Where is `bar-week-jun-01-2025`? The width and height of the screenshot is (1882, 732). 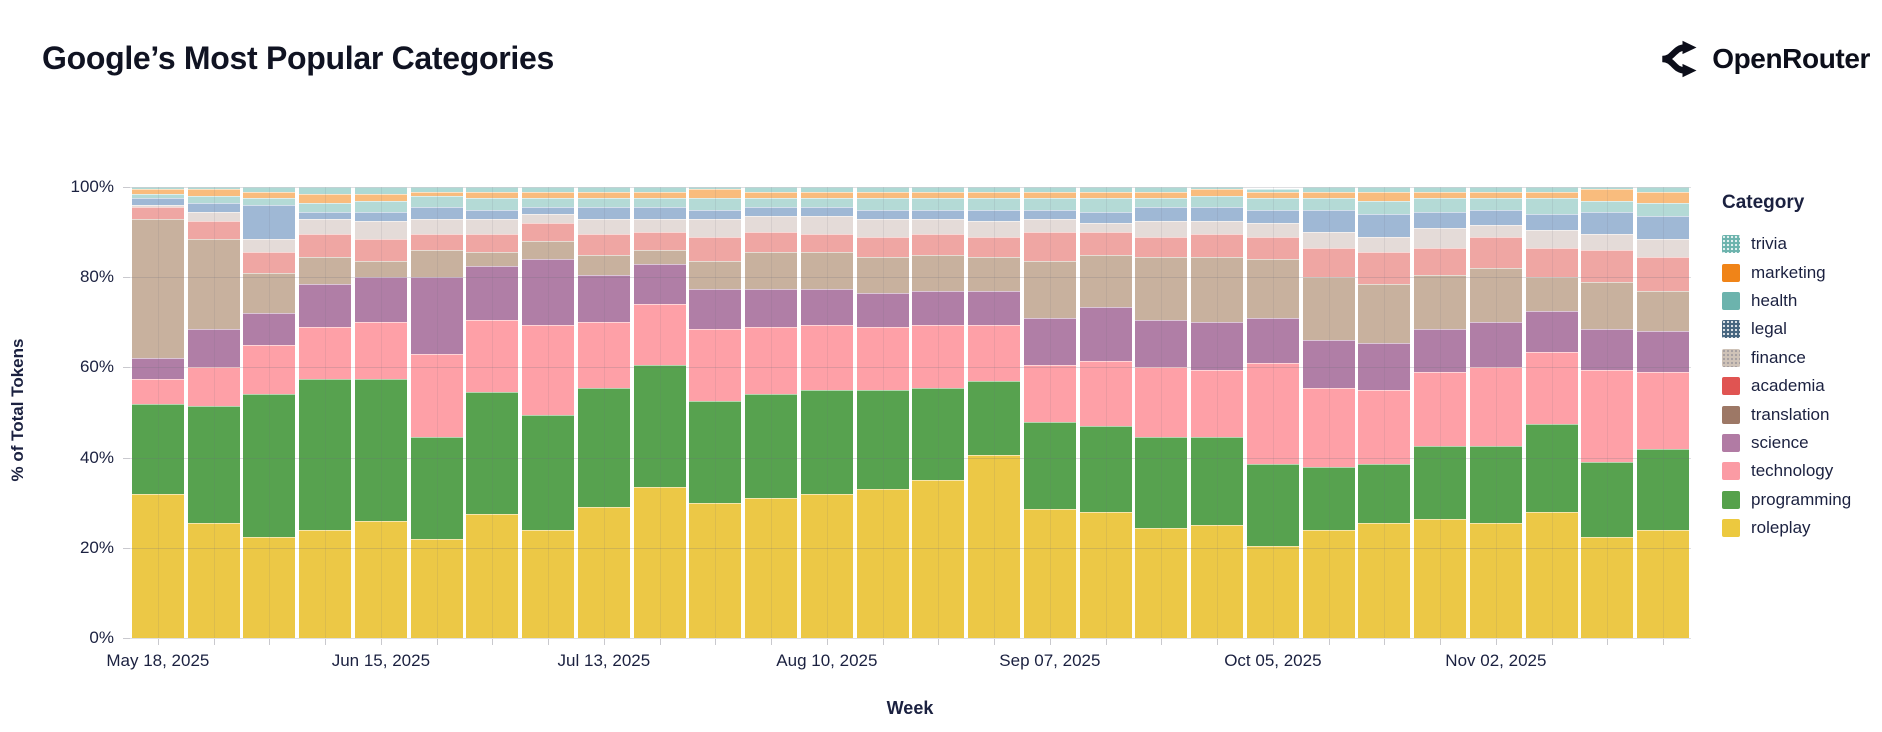 bar-week-jun-01-2025 is located at coordinates (269, 412).